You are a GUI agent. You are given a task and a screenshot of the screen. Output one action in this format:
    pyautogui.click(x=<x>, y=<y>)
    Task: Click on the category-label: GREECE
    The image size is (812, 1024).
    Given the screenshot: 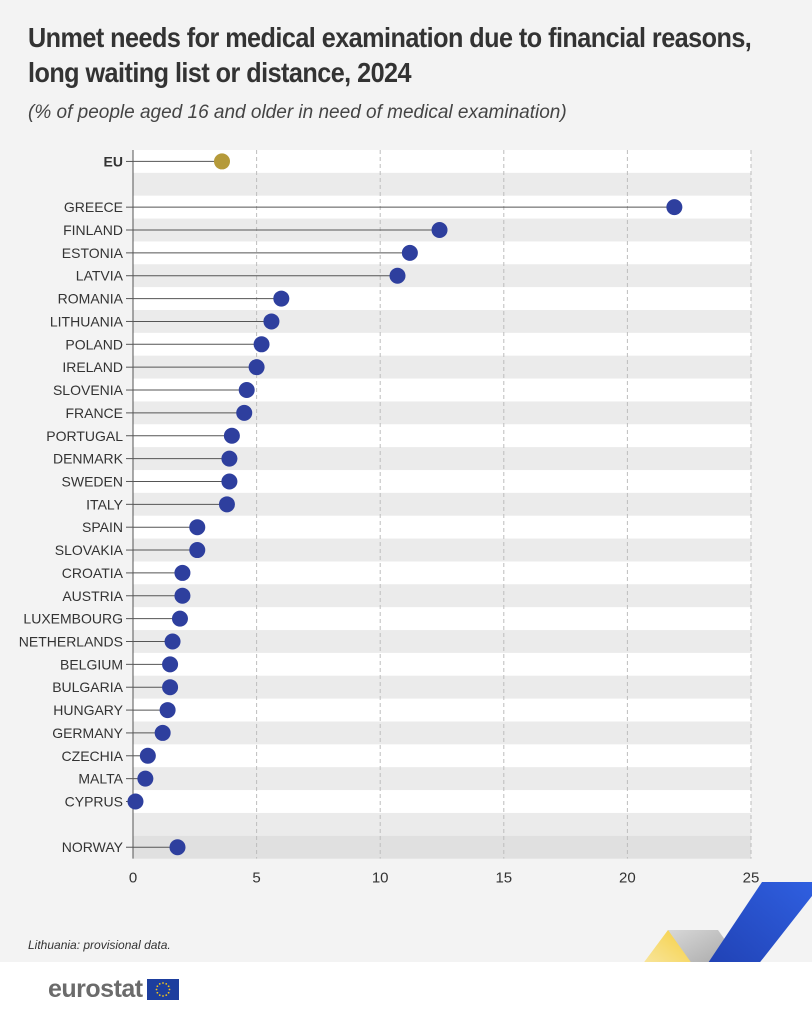 What is the action you would take?
    pyautogui.click(x=93, y=207)
    